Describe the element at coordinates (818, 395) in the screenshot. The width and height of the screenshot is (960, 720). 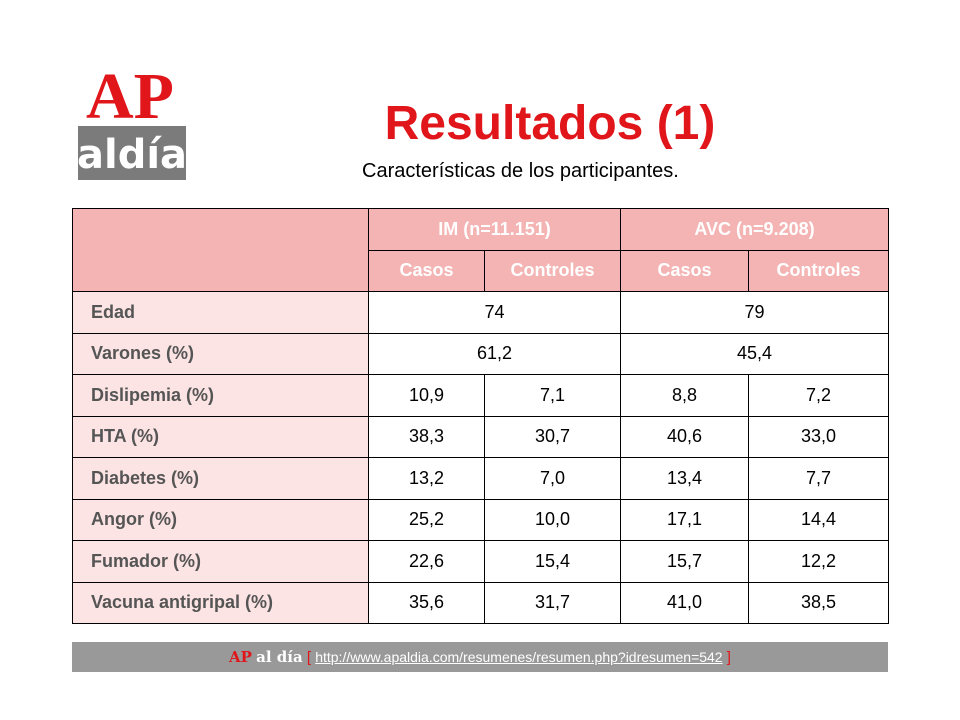
I see `table-cell: 7,2` at that location.